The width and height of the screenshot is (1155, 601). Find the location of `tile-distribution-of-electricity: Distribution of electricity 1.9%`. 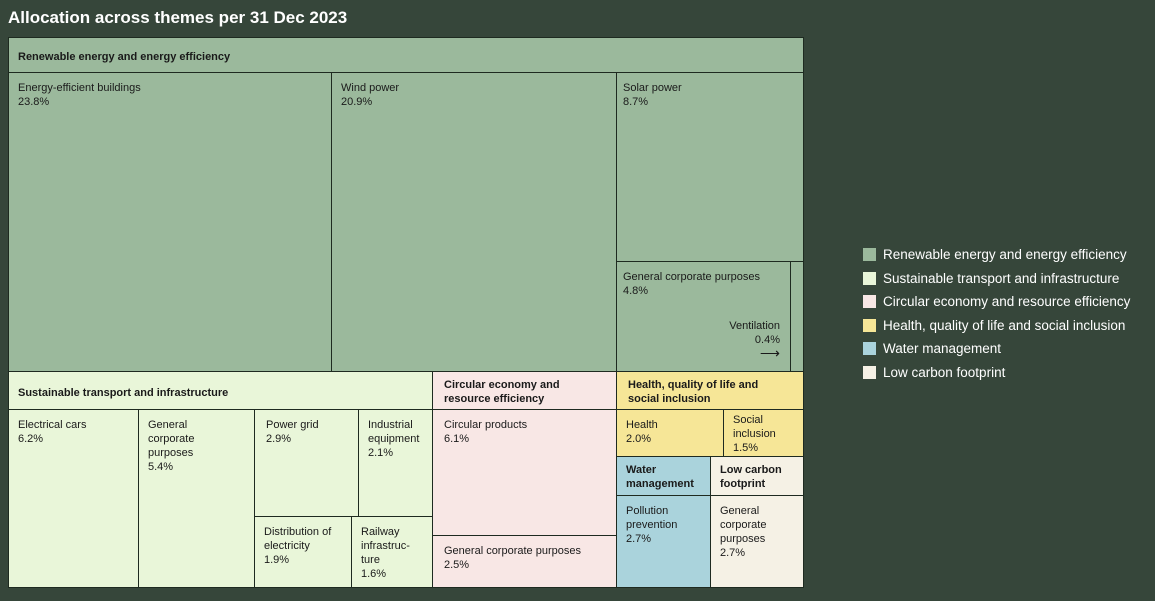

tile-distribution-of-electricity: Distribution of electricity 1.9% is located at coordinates (303, 552).